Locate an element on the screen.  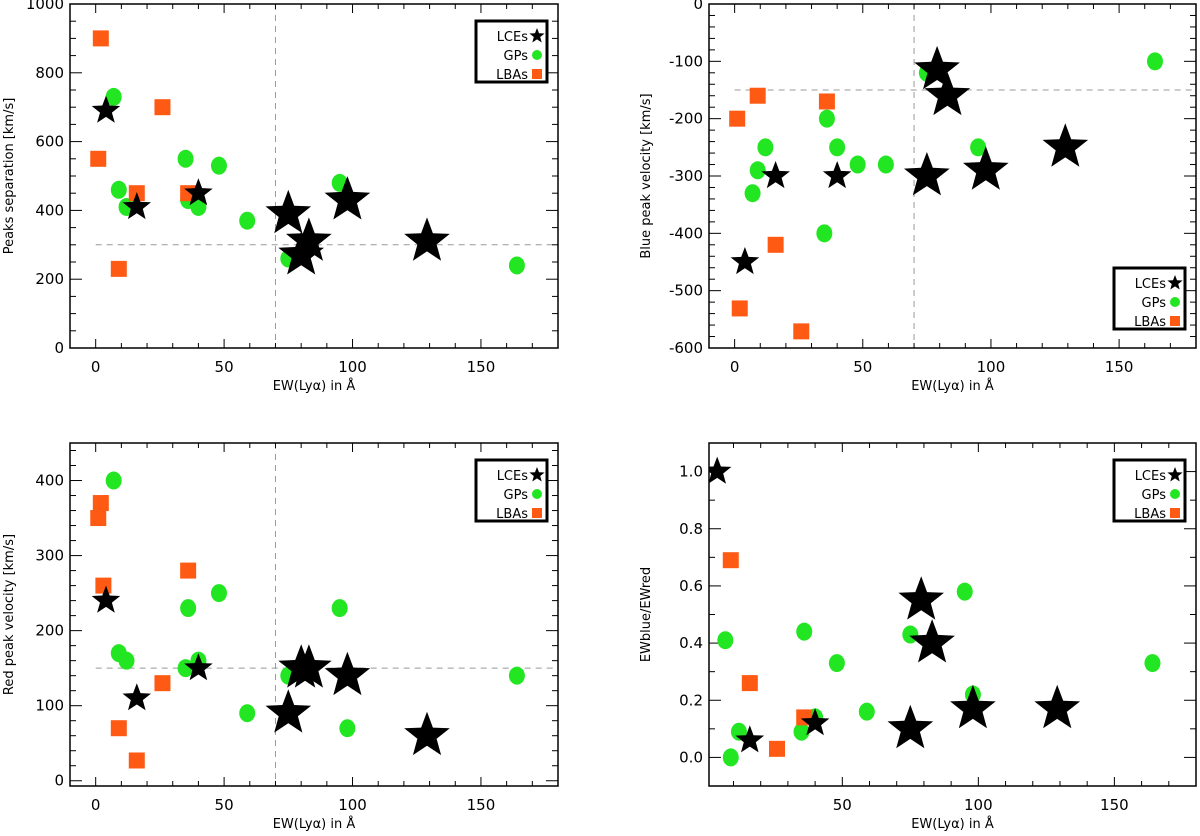
y-tick-label: 0.6 is located at coordinates (691, 586).